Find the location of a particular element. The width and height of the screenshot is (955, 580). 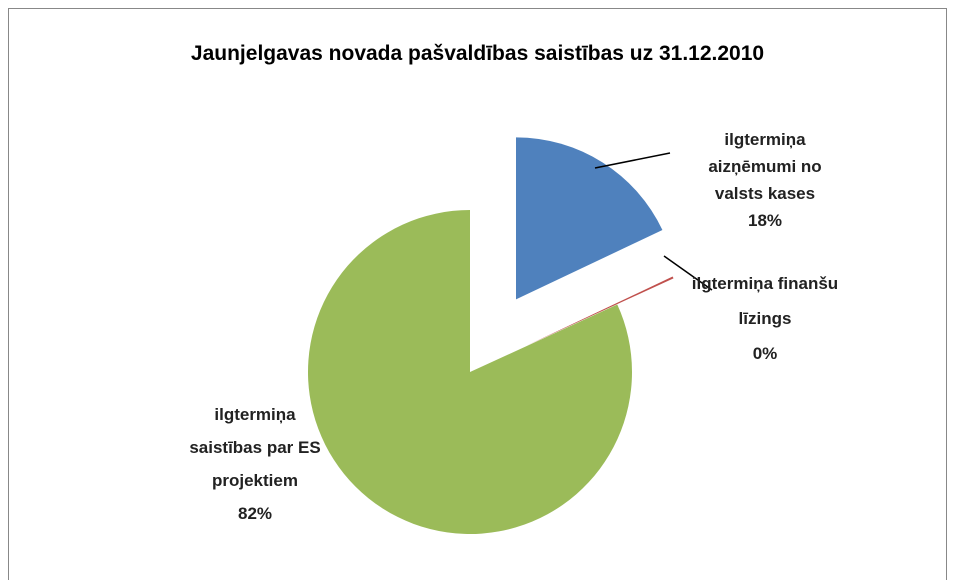

category-label: ilgtermiņa aizņēmumi no valsts kases is located at coordinates (765, 166).